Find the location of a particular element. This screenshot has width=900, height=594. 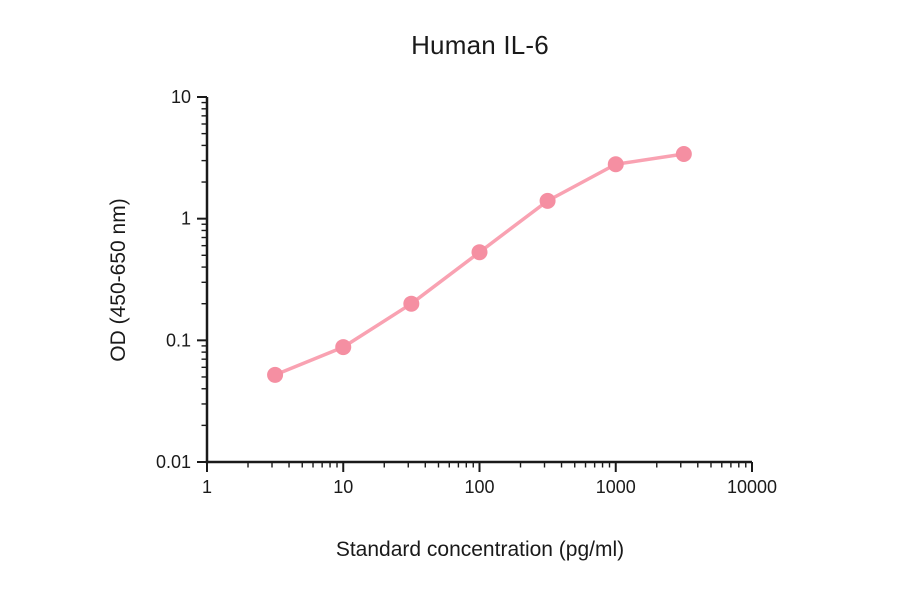

chart-title: Human IL-6 is located at coordinates (480, 45).